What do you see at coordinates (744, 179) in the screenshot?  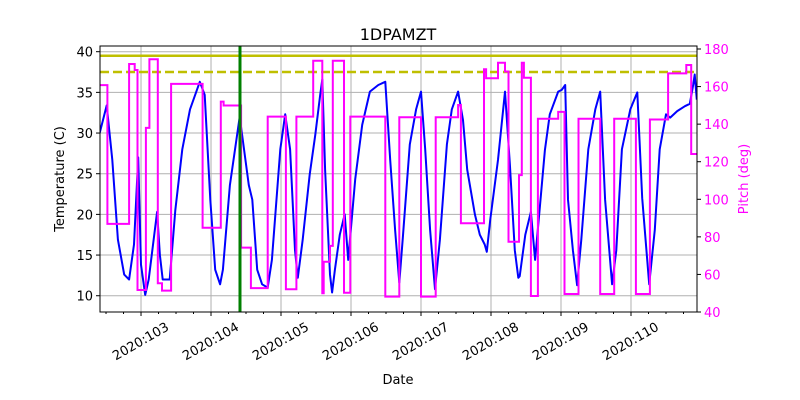 I see `right-y-axis-label: Pitch (deg)` at bounding box center [744, 179].